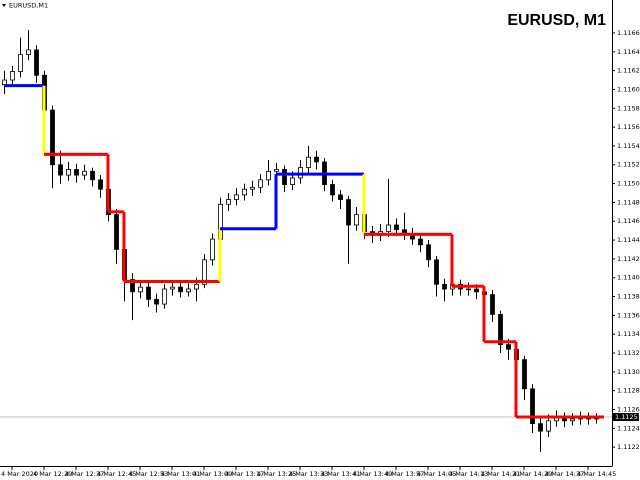  Describe the element at coordinates (627, 417) in the screenshot. I see `current-price-label: 1.11257` at that location.